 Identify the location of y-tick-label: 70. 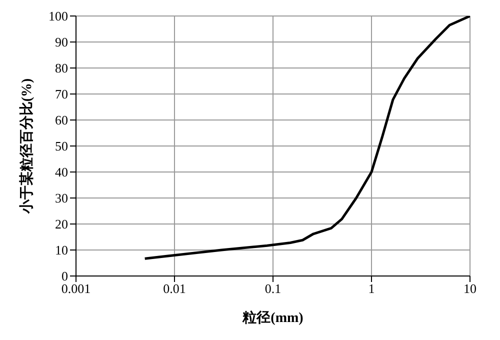
(61, 94).